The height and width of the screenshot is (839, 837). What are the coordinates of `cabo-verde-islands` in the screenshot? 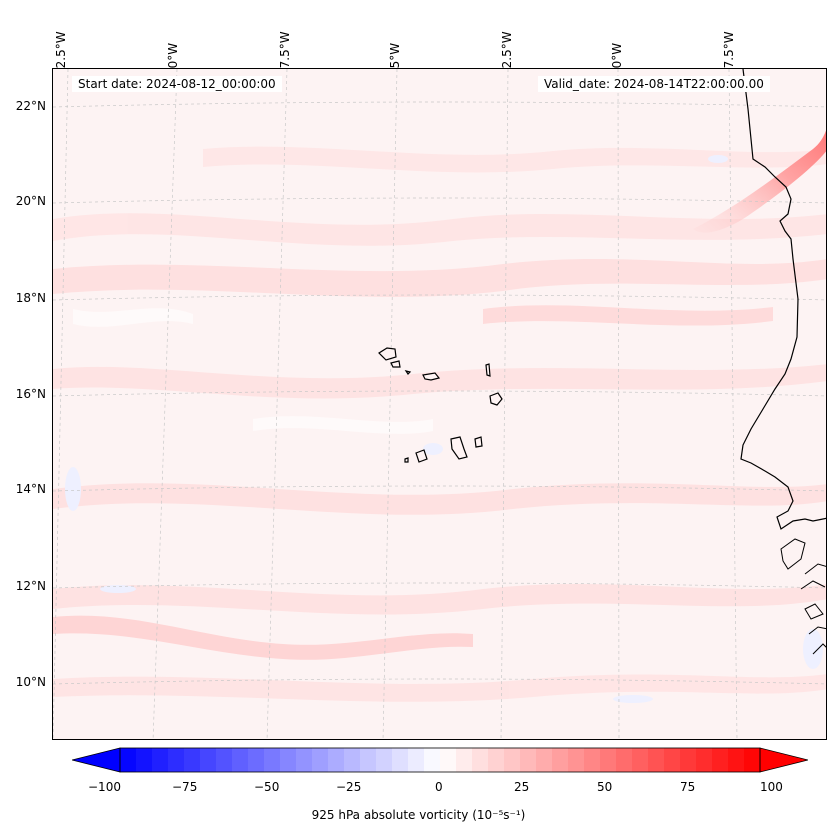 It's located at (440, 405).